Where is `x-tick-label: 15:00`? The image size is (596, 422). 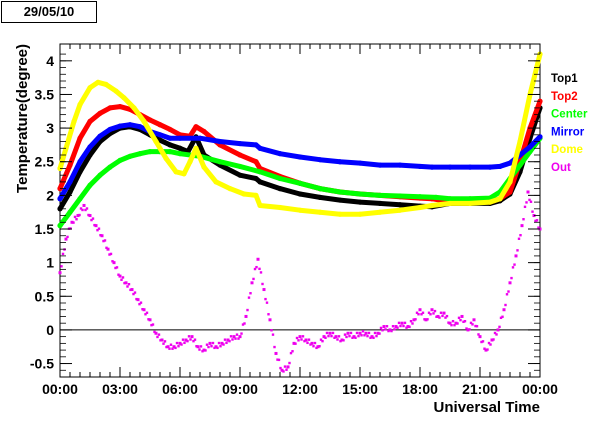
x-tick-label: 15:00 is located at coordinates (360, 389).